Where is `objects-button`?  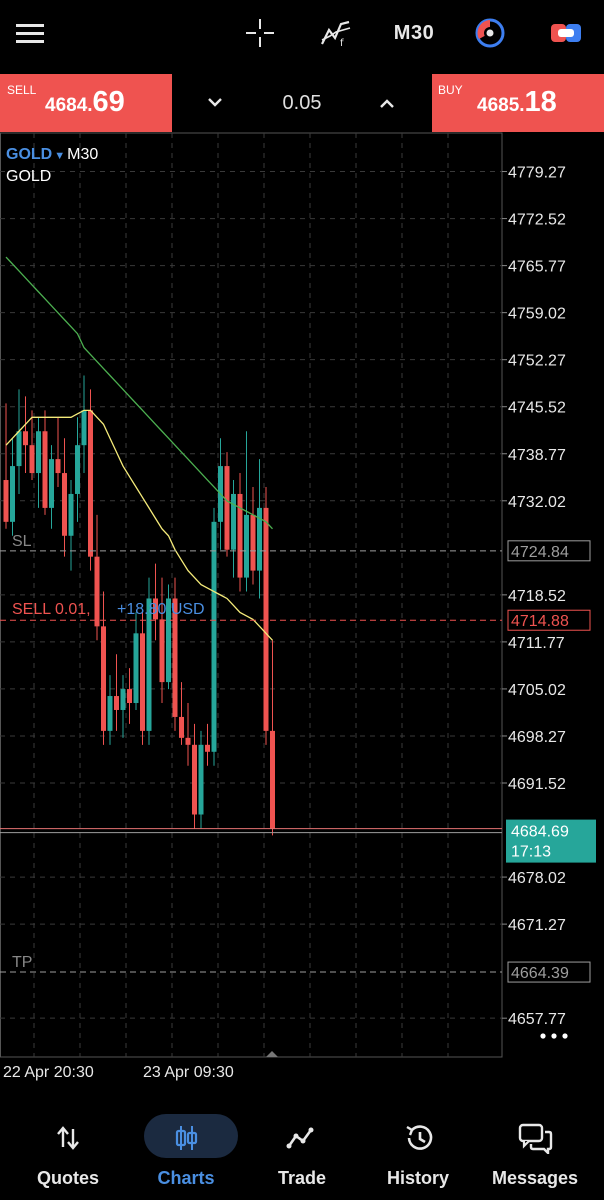 objects-button is located at coordinates (490, 33).